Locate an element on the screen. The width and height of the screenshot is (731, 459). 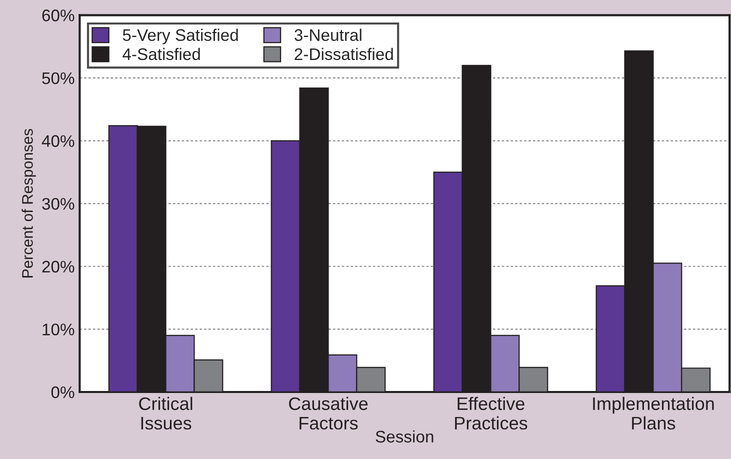
y-tick-label: 60% is located at coordinates (58, 16).